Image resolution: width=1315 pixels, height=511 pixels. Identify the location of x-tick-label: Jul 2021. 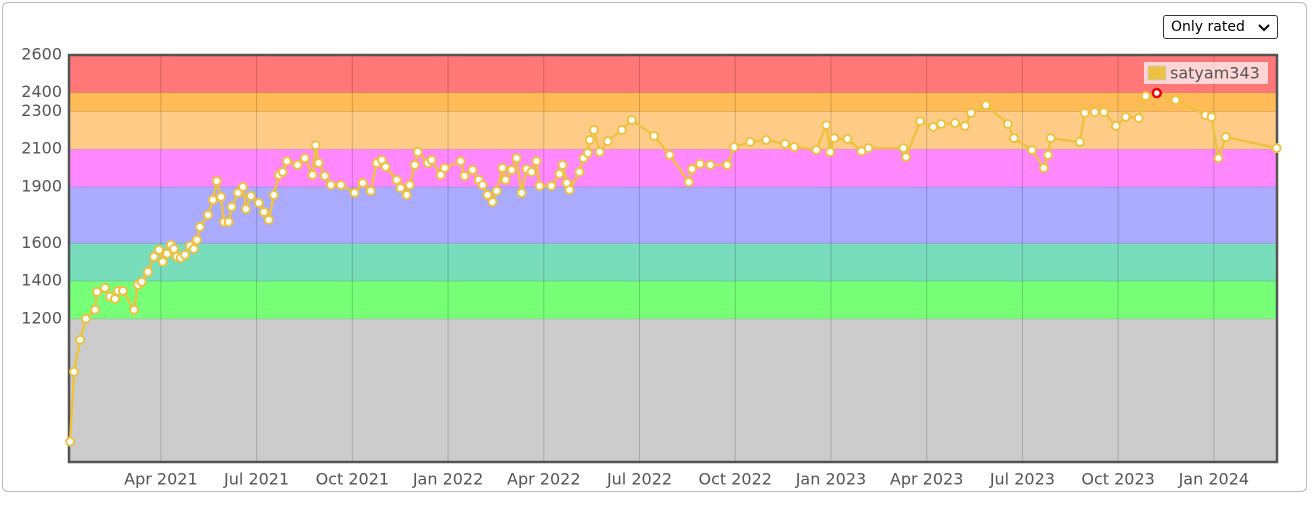
(256, 479).